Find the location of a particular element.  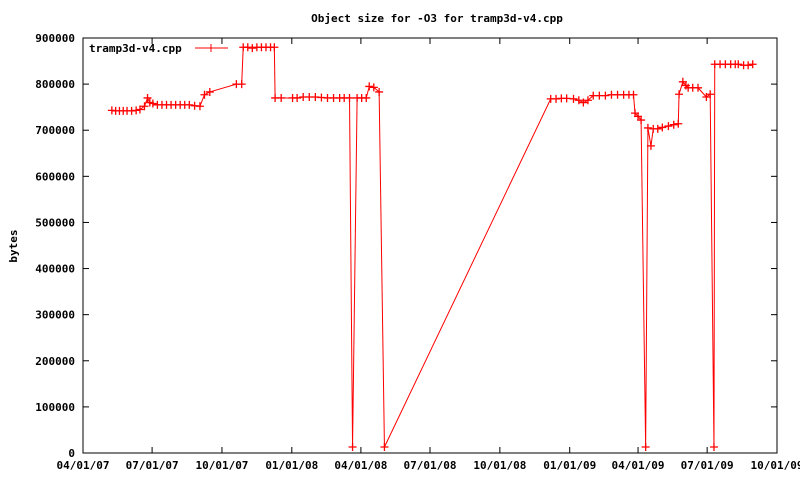

chart-title: Object size for -O3 for tramp3d-v4.cpp is located at coordinates (437, 18).